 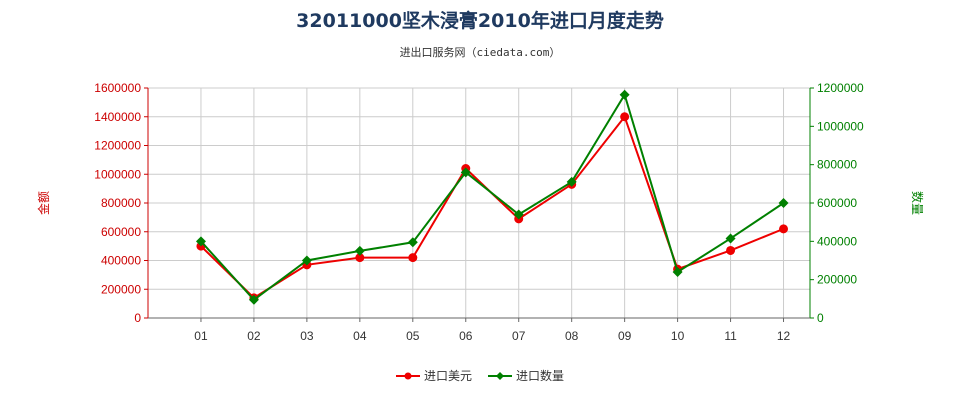 What do you see at coordinates (448, 376) in the screenshot?
I see `legend-series-1-label: 进口美元` at bounding box center [448, 376].